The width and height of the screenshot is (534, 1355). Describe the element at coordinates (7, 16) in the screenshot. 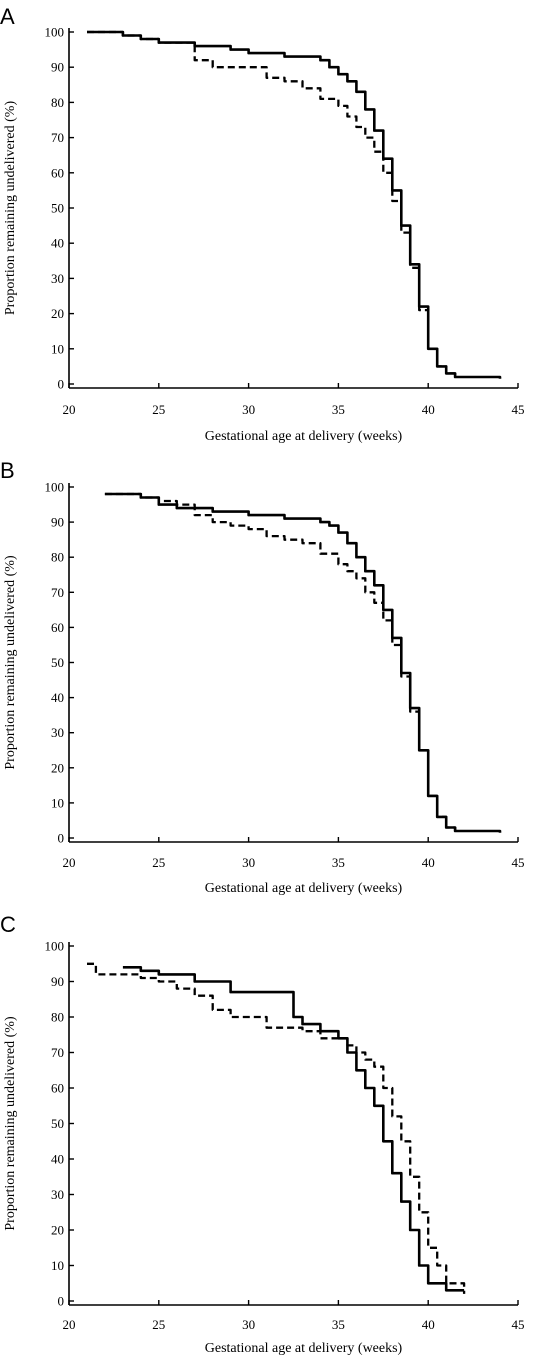

I see `panel-letter: A` at that location.